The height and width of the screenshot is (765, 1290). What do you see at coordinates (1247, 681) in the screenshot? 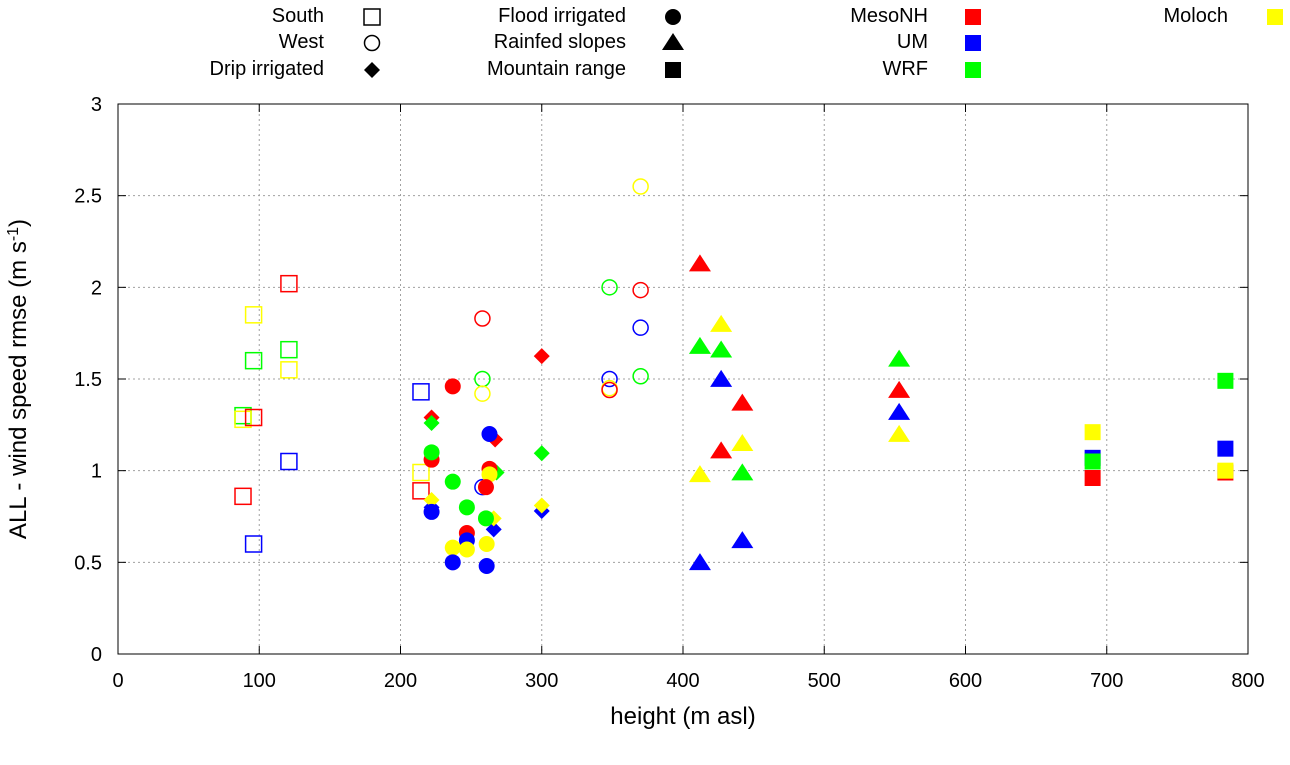
I see `x-tick-label: 800` at bounding box center [1247, 681].